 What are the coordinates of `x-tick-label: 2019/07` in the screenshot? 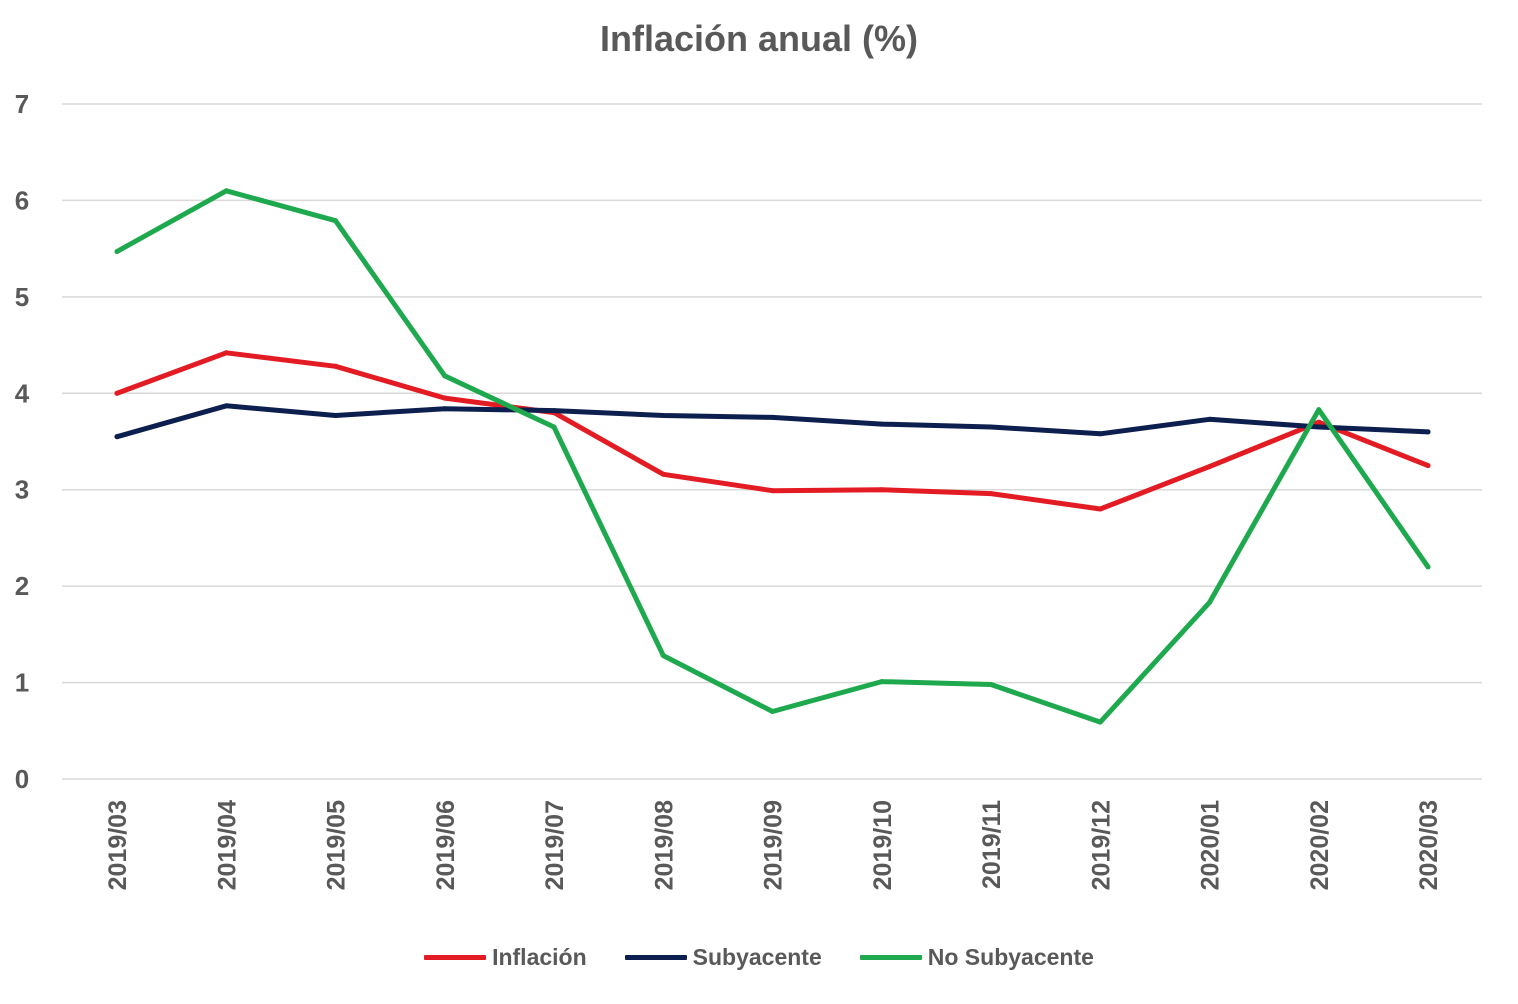 It's located at (555, 845).